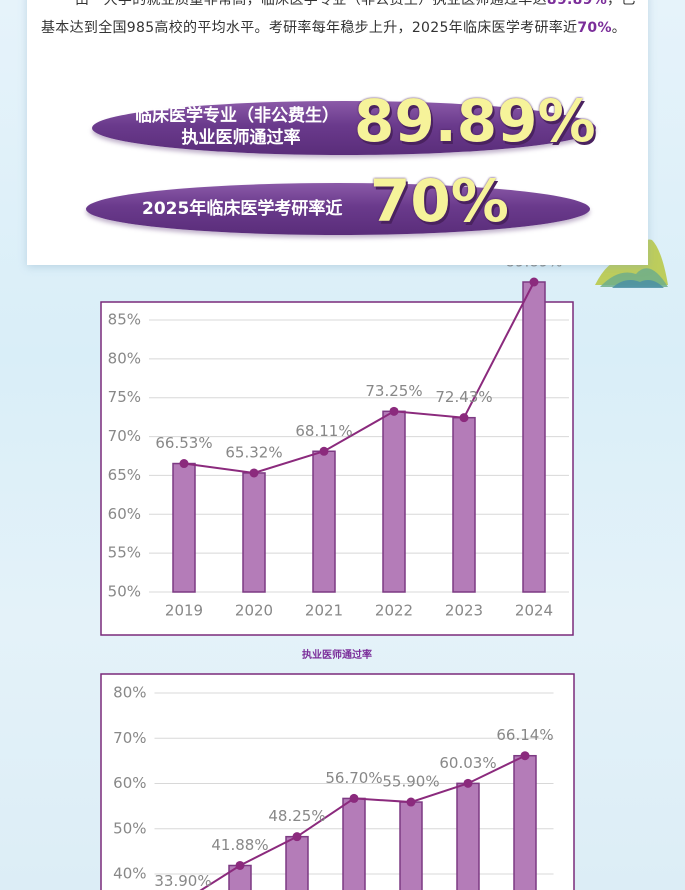  What do you see at coordinates (359, 377) in the screenshot?
I see `trend-line` at bounding box center [359, 377].